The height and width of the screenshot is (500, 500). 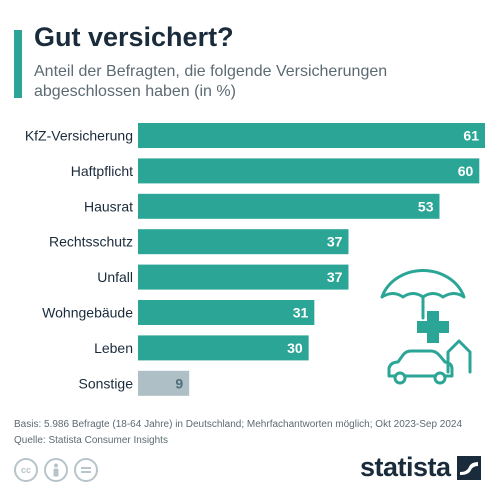 I want to click on title-accent-bar, so click(x=18, y=64).